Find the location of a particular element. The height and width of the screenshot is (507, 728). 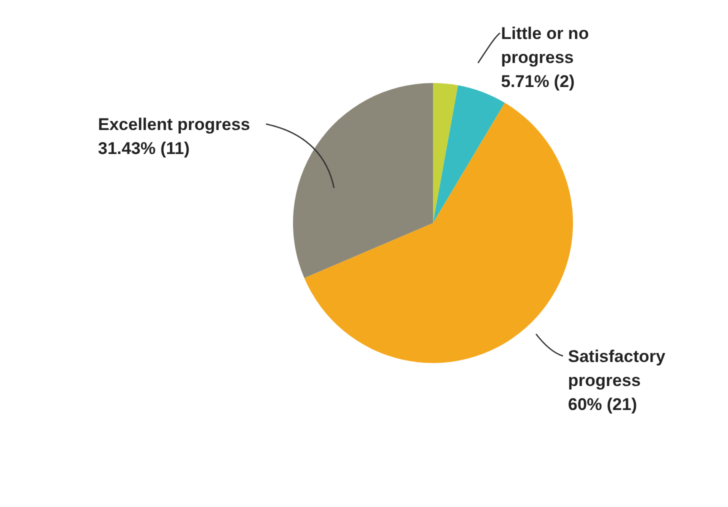

data-label: 60% (21) is located at coordinates (602, 404).